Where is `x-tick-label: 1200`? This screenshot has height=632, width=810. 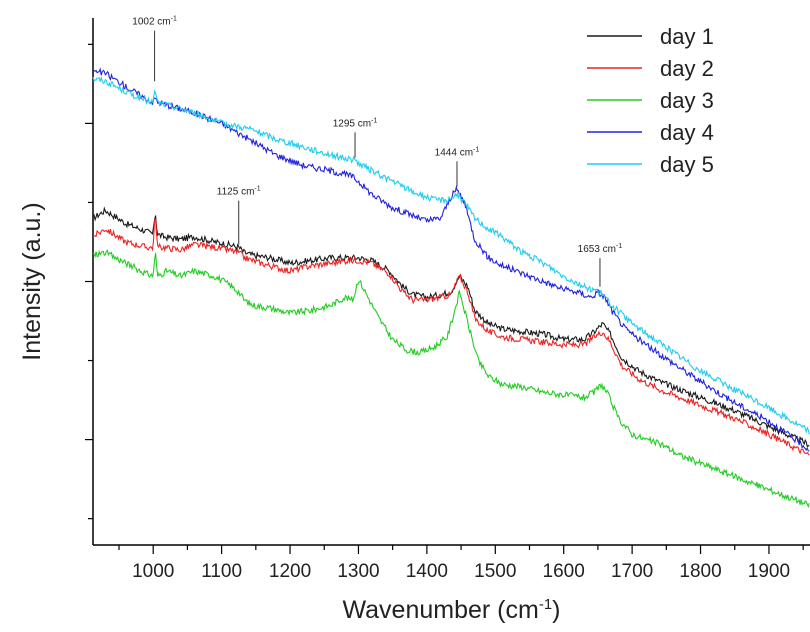
x-tick-label: 1200 is located at coordinates (290, 571).